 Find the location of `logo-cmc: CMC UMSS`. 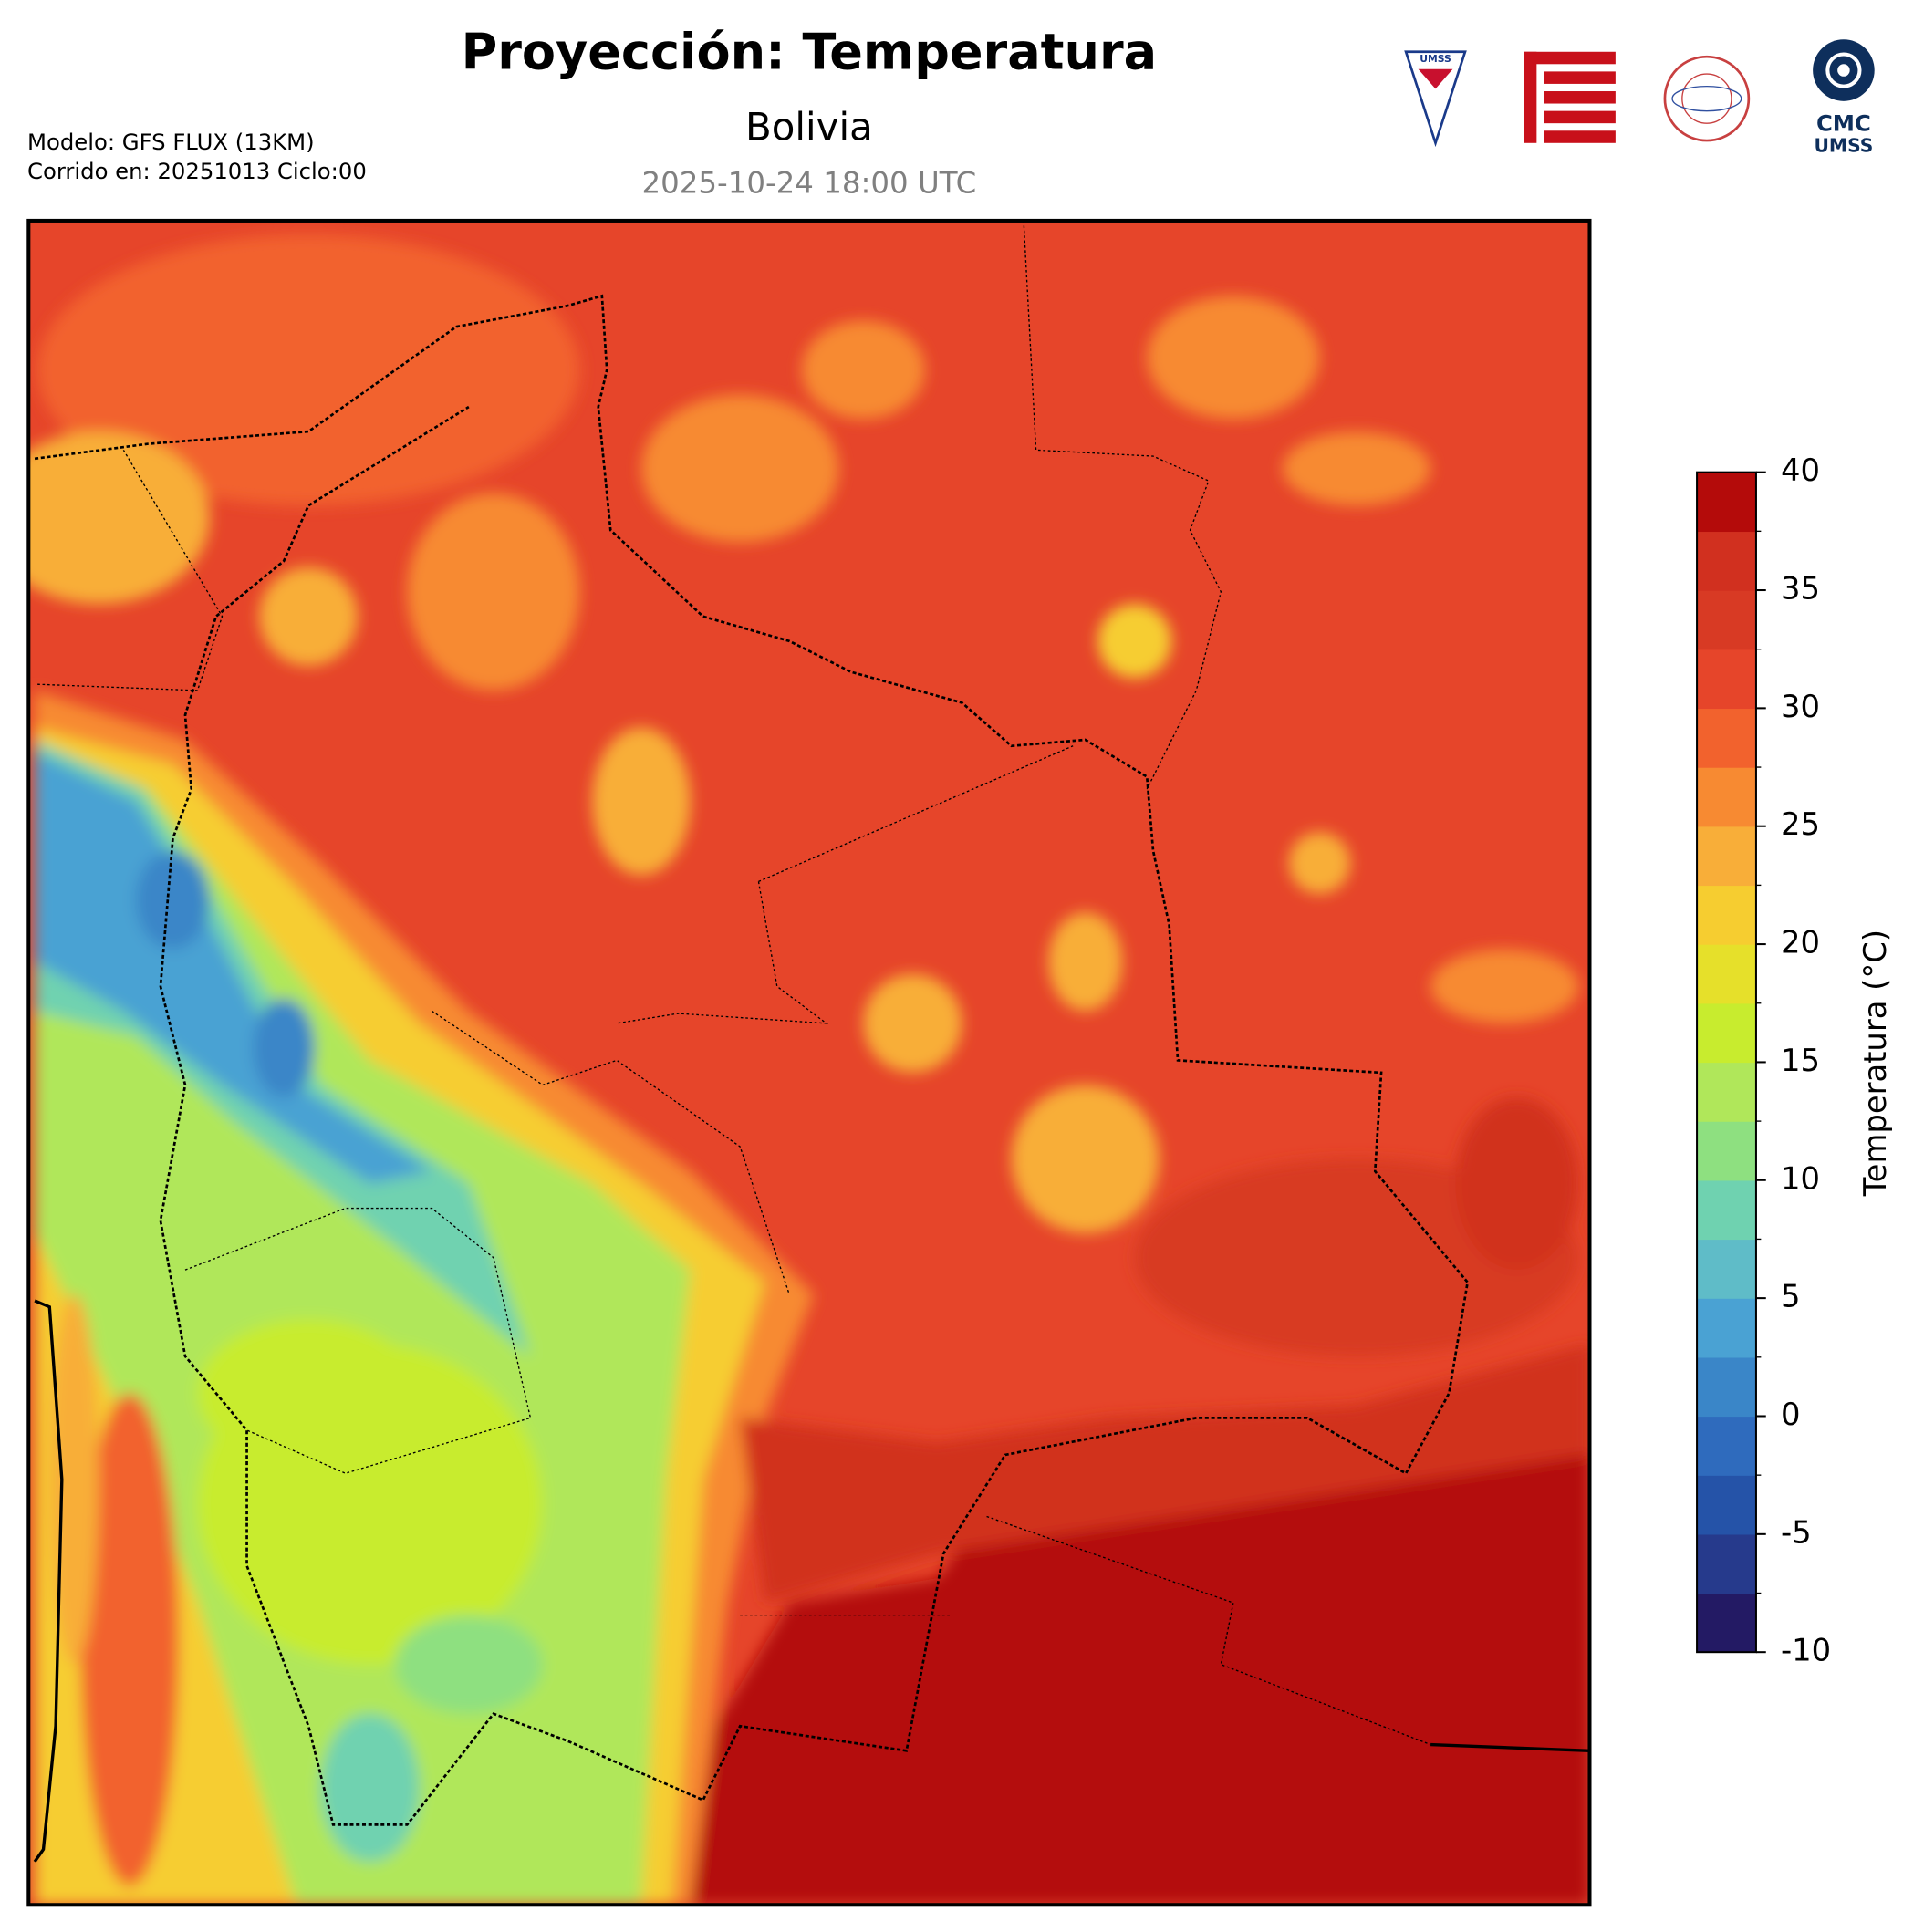

logo-cmc: CMC UMSS is located at coordinates (1844, 98).